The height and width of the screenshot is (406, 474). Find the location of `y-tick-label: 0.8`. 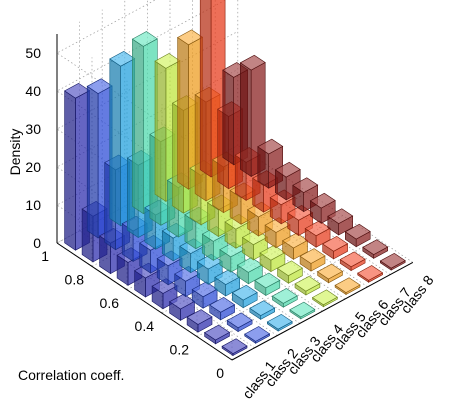

y-tick-label: 0.8 is located at coordinates (75, 279).